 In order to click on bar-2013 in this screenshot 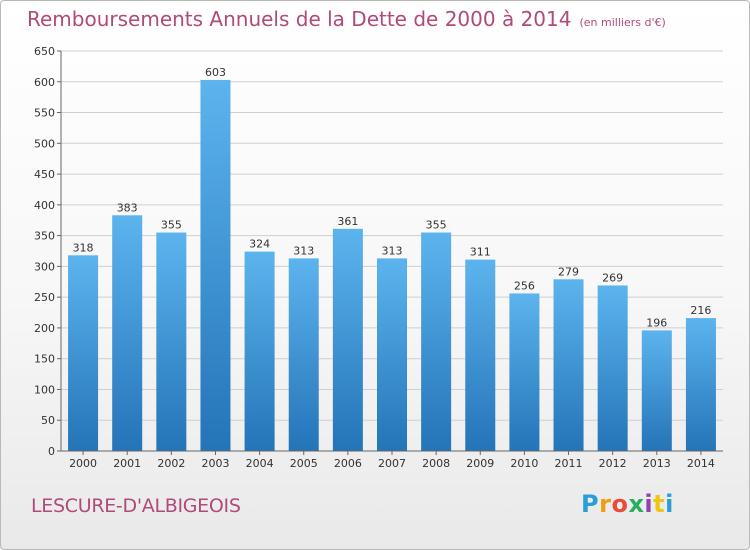, I will do `click(656, 390)`.